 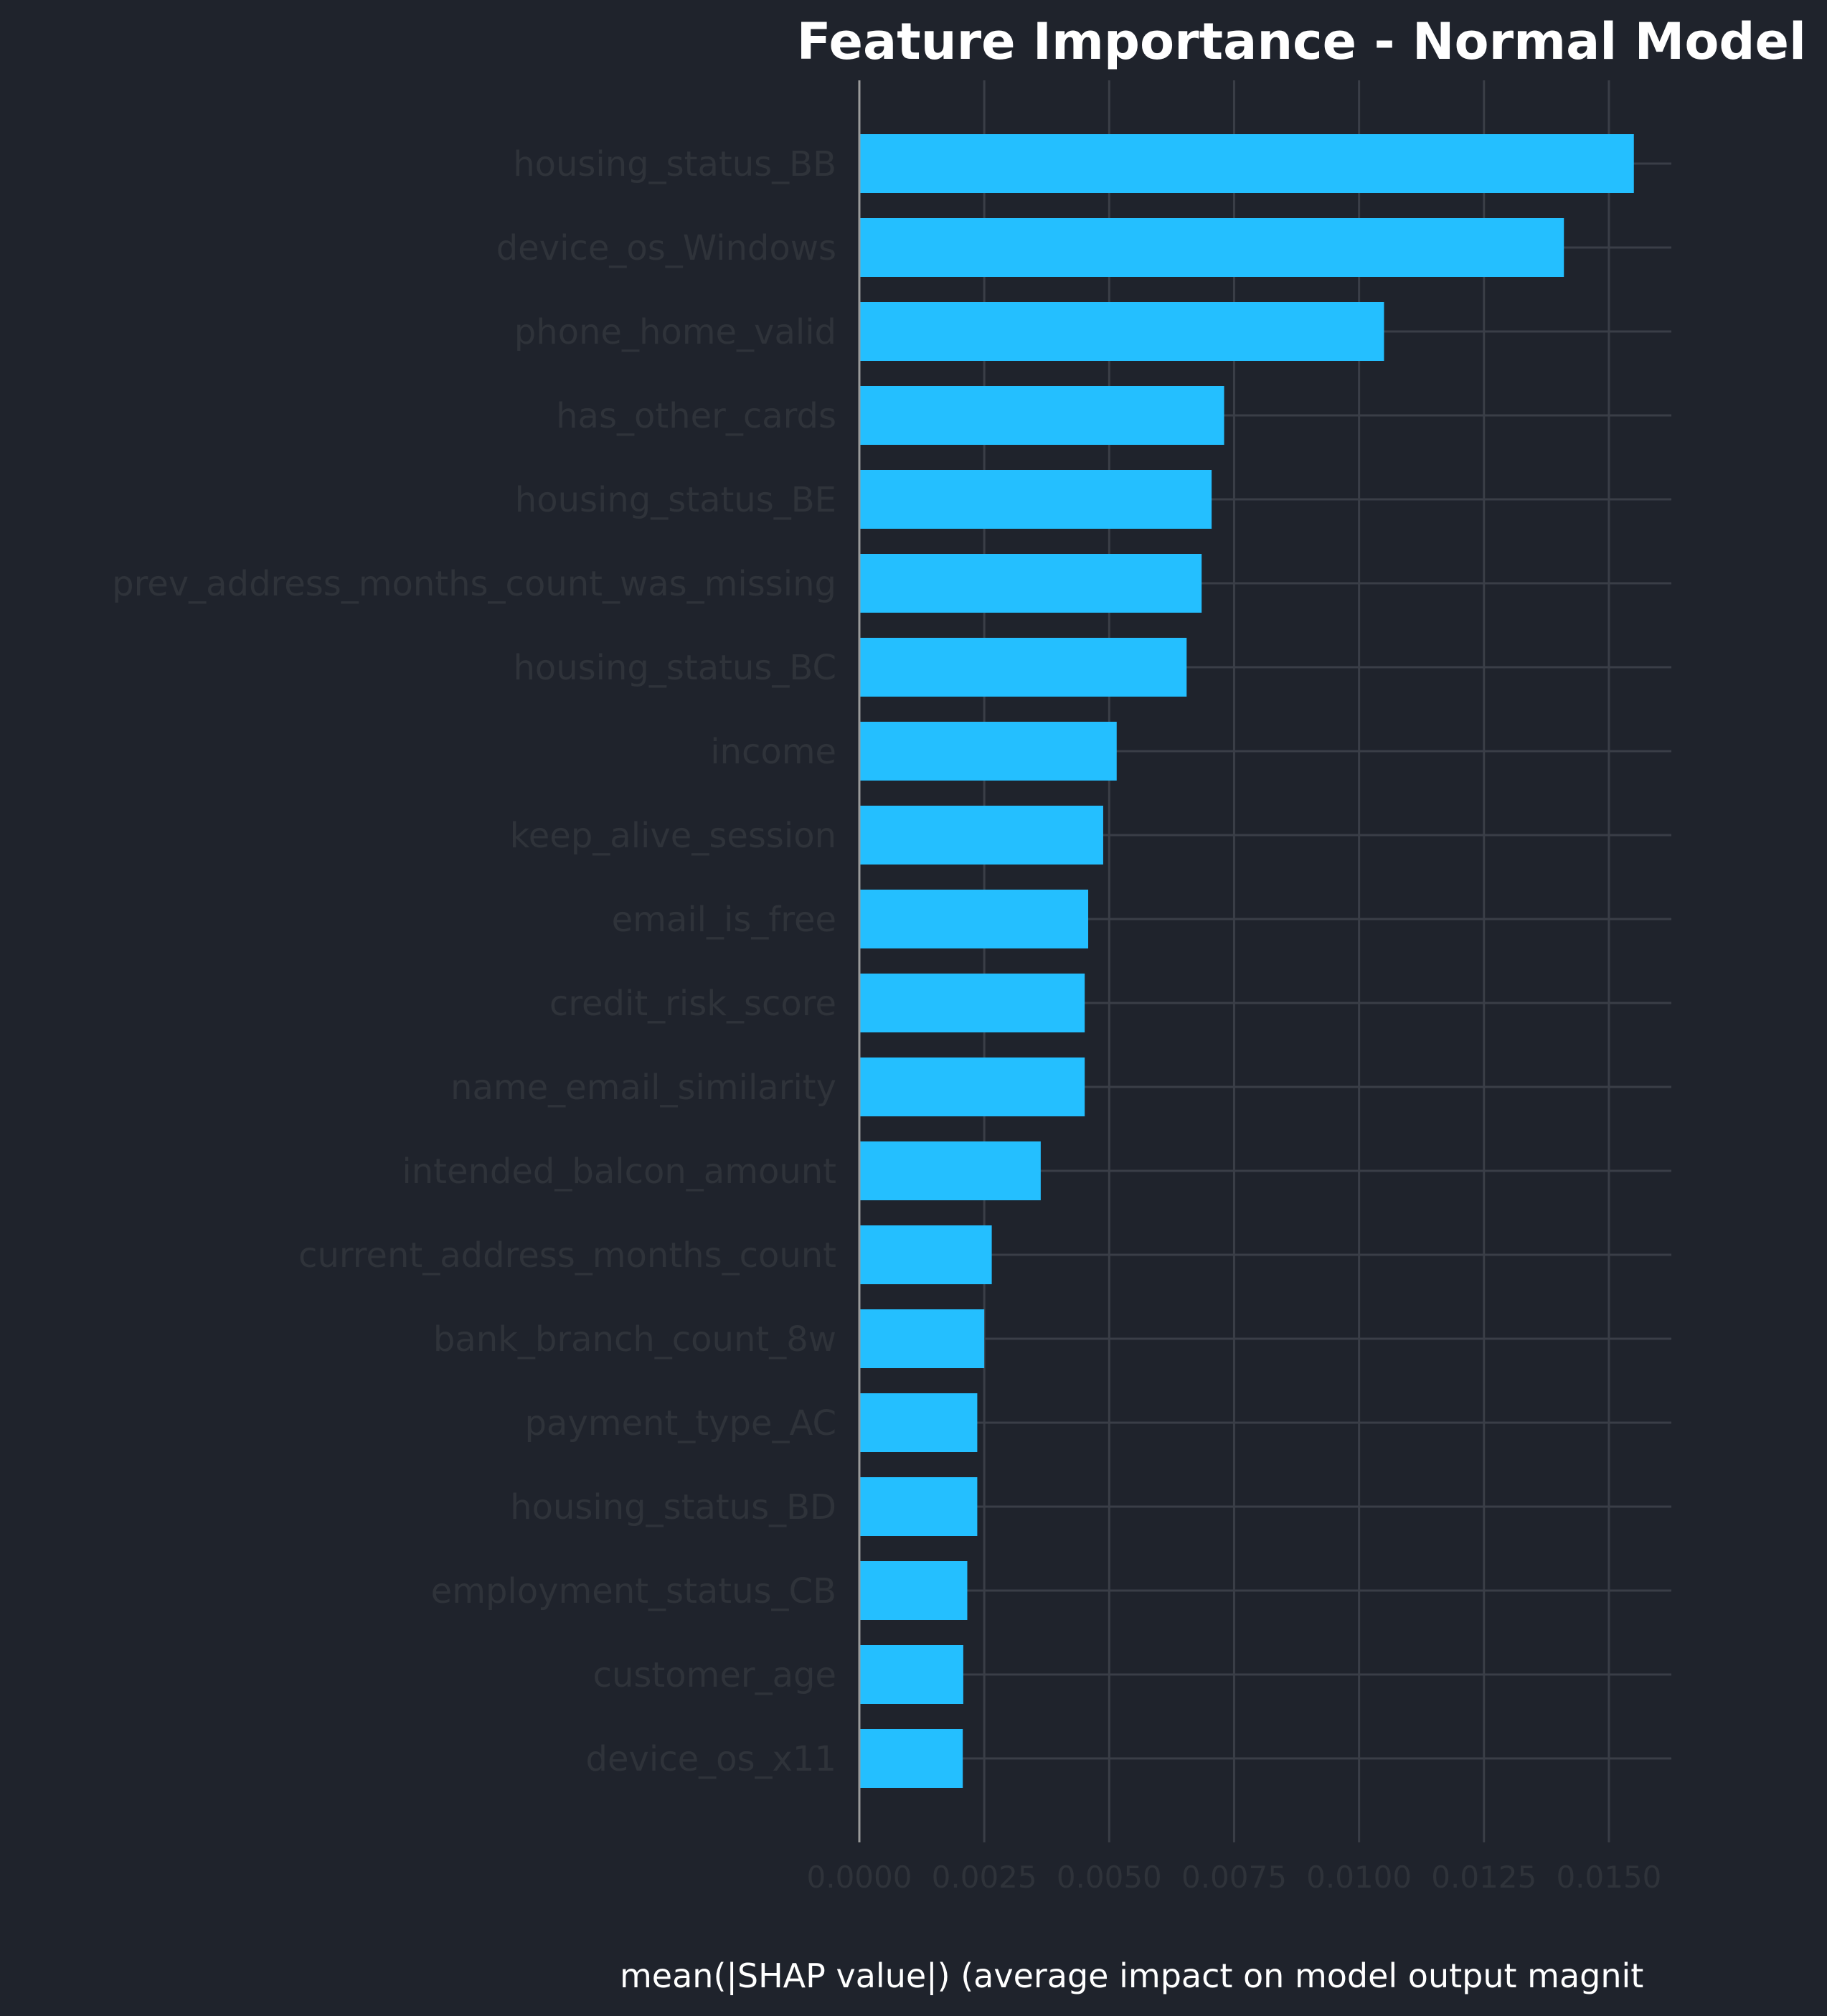 I want to click on y-tick-label: housing_status_BC, so click(x=674, y=668).